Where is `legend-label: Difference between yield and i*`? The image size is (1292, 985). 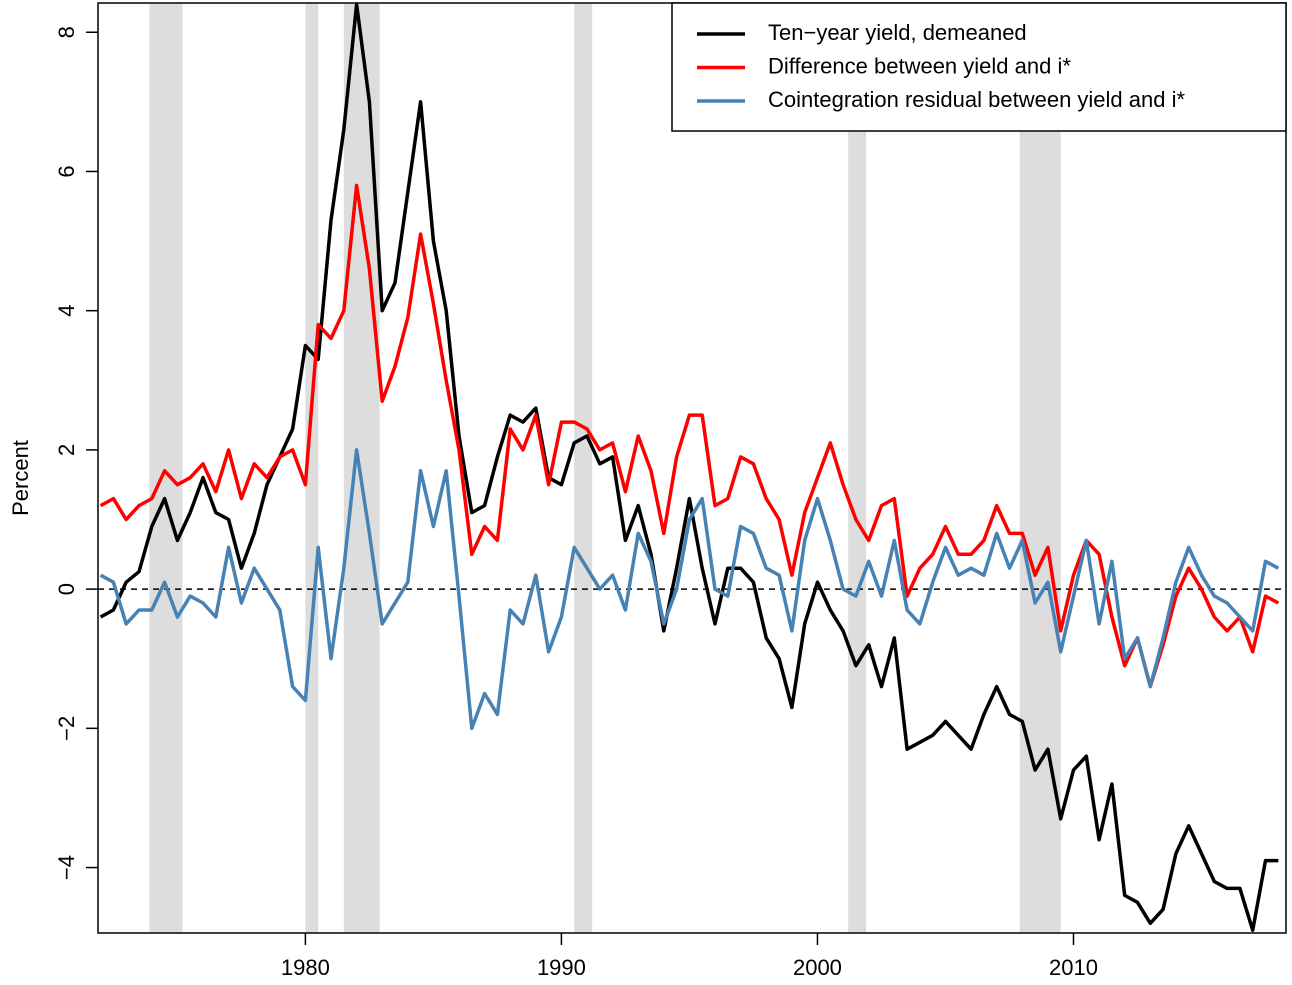 legend-label: Difference between yield and i* is located at coordinates (919, 65).